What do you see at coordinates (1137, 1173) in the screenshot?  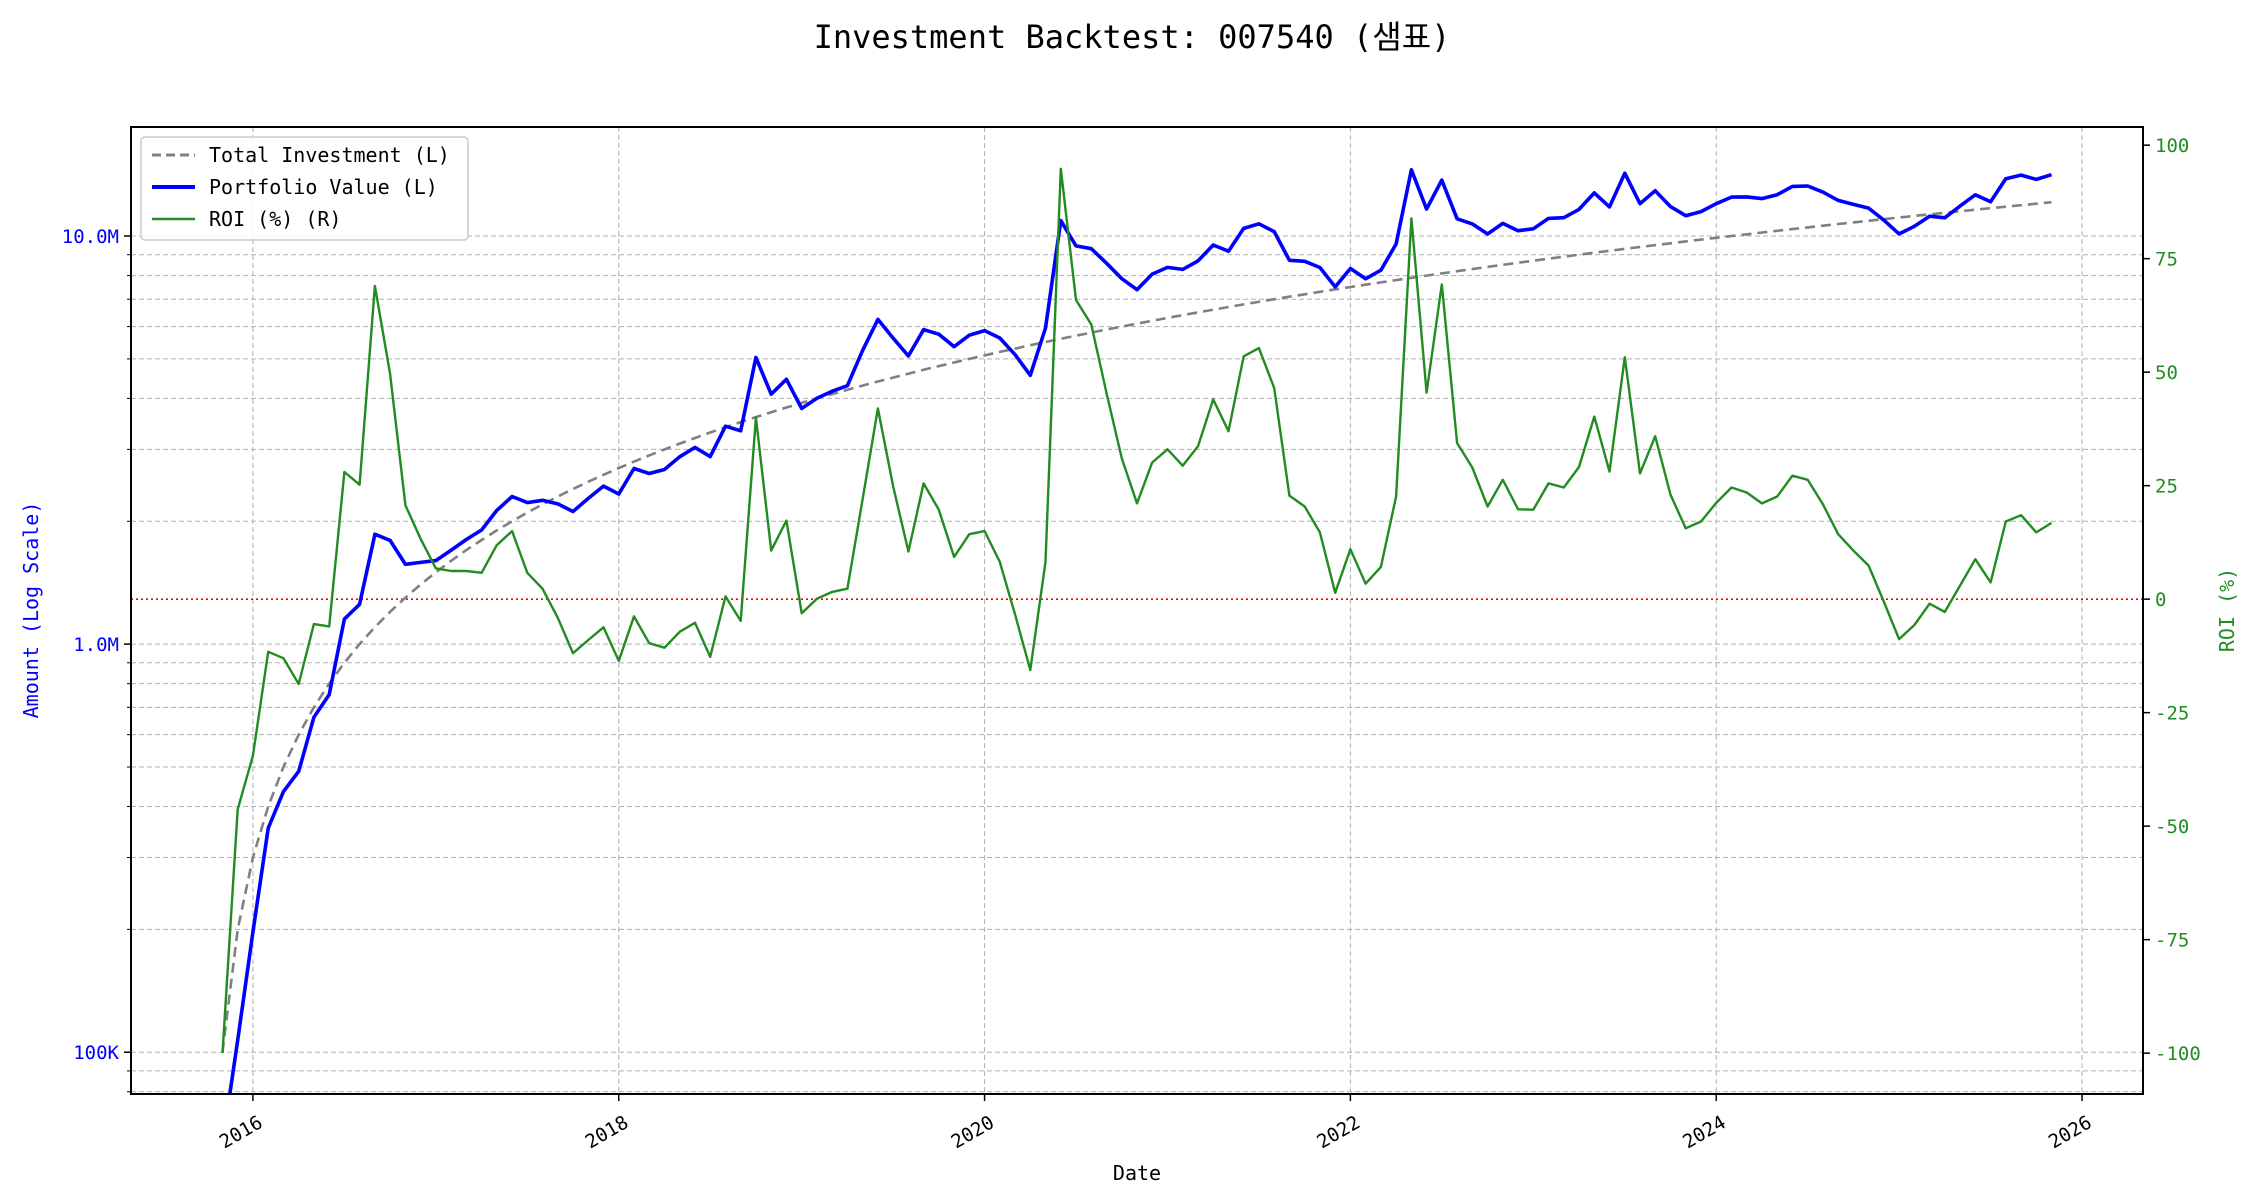 I see `x-axis-label: Date` at bounding box center [1137, 1173].